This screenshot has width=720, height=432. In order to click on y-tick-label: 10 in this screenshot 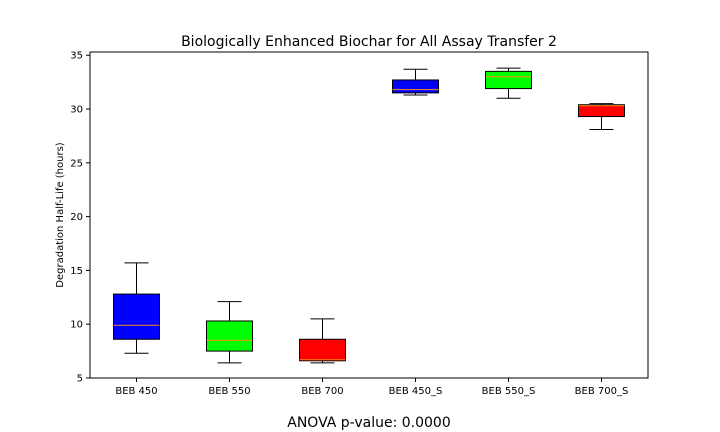, I will do `click(76, 325)`.